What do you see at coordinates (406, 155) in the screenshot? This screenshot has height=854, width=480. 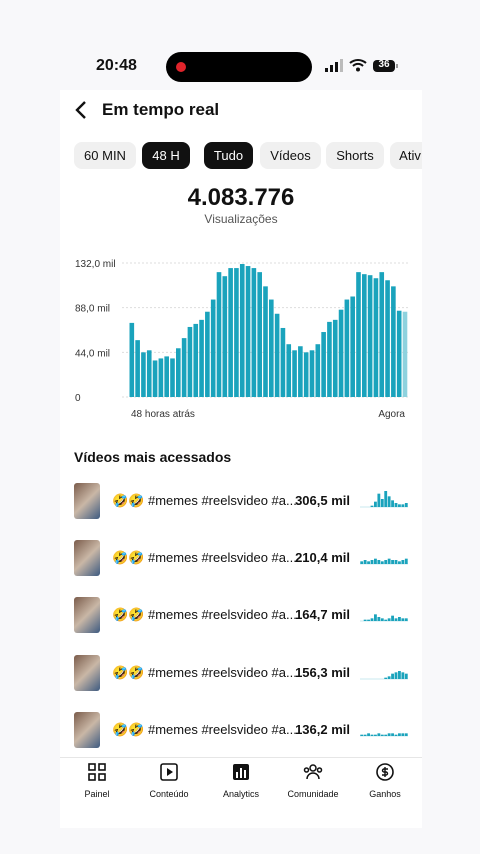 I see `filter-pill: Ativ` at bounding box center [406, 155].